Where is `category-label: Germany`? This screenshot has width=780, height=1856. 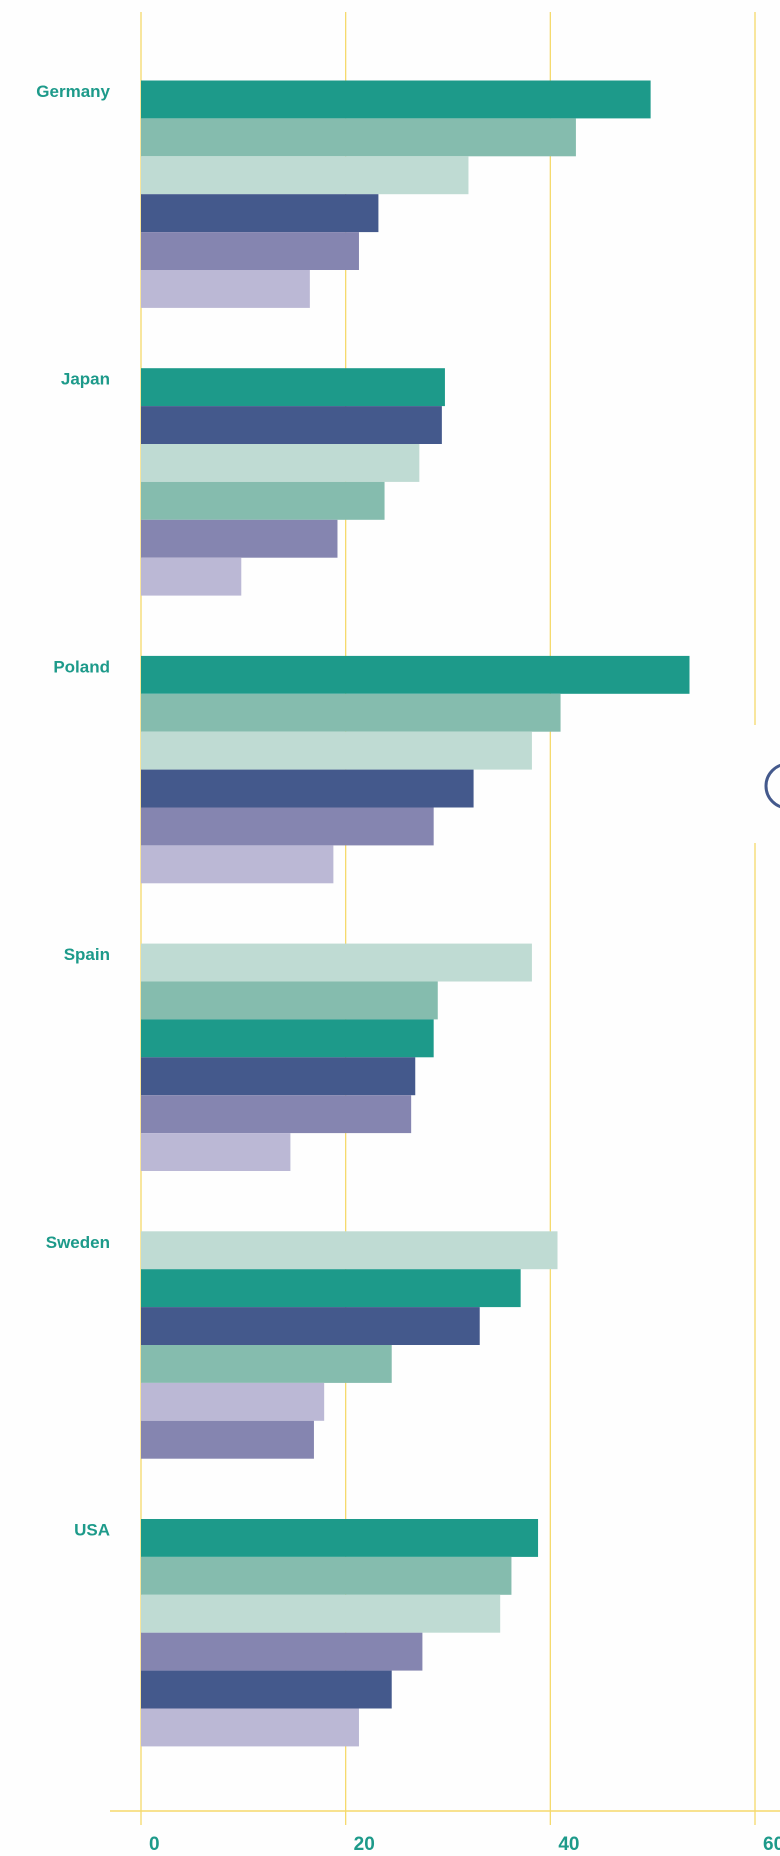 category-label: Germany is located at coordinates (73, 91).